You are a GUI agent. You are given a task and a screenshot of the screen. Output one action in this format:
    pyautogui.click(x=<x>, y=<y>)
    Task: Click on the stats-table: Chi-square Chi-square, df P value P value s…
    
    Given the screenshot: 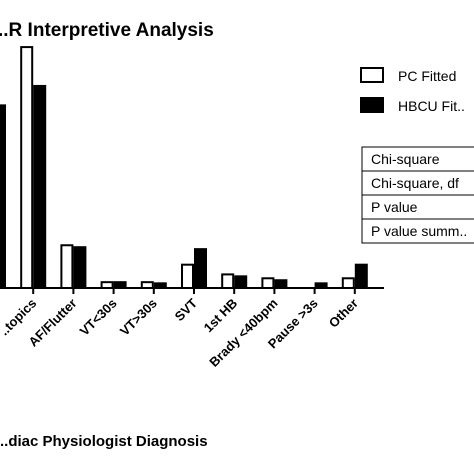 What is the action you would take?
    pyautogui.click(x=417, y=195)
    